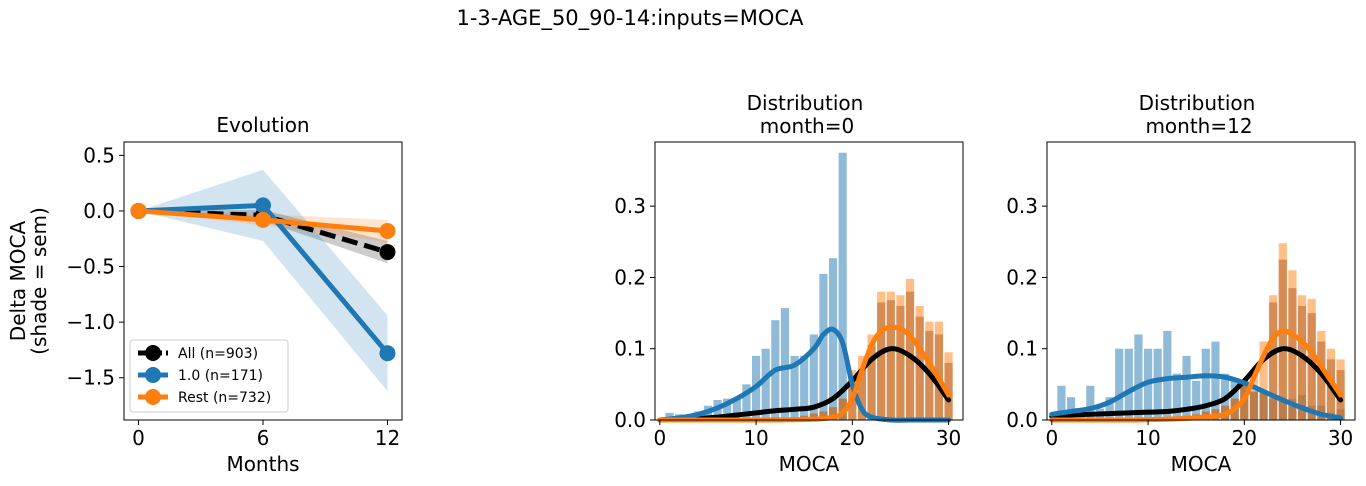 This screenshot has width=1366, height=486. Describe the element at coordinates (220, 376) in the screenshot. I see `legend-label-1: 1.0 (n=171)` at that location.